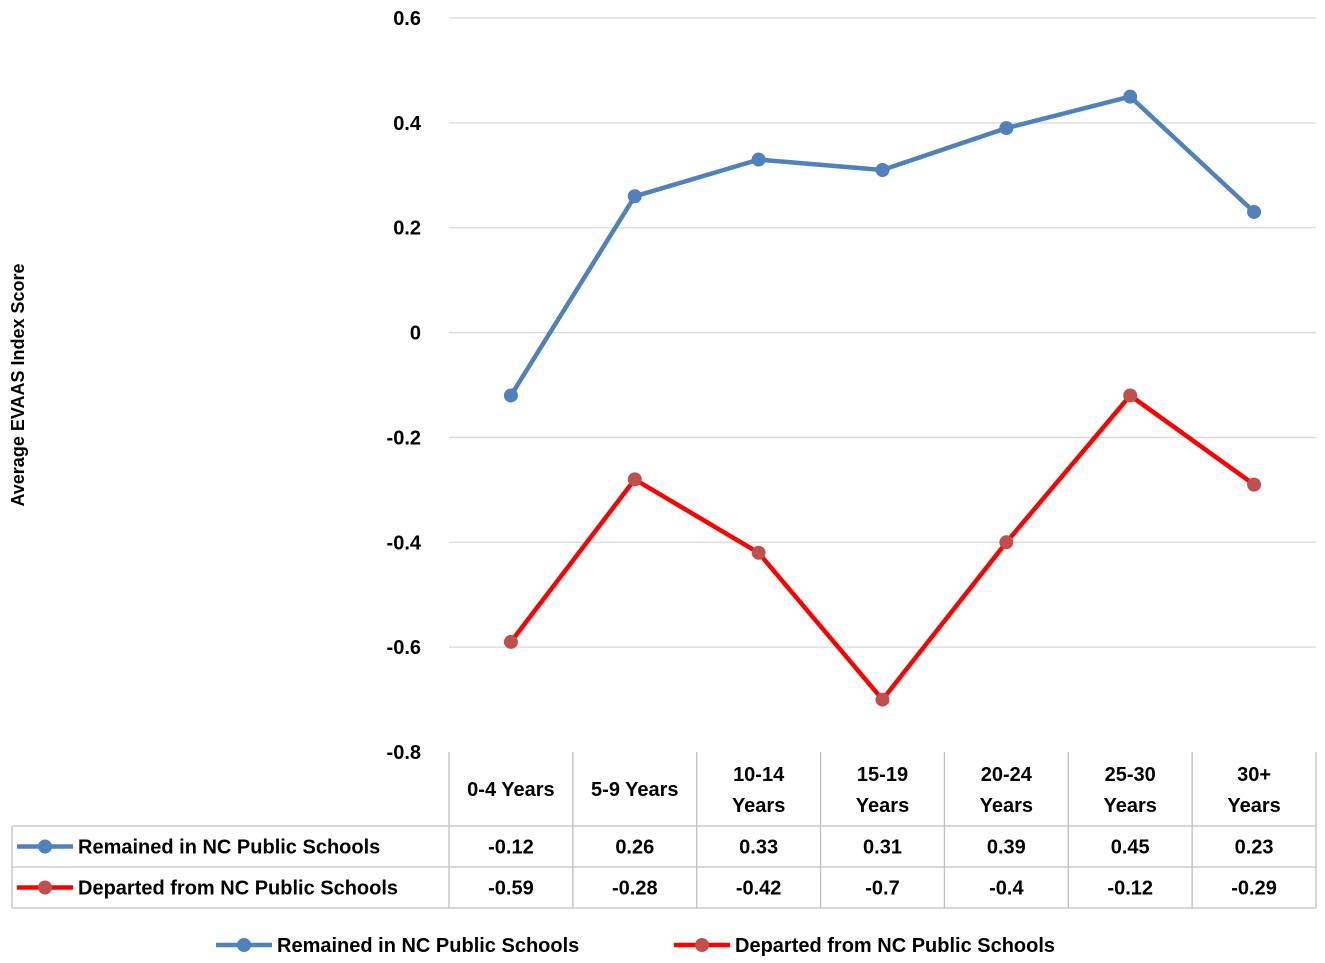 The image size is (1325, 963). Describe the element at coordinates (404, 753) in the screenshot. I see `y-tick-label: -0.8` at that location.